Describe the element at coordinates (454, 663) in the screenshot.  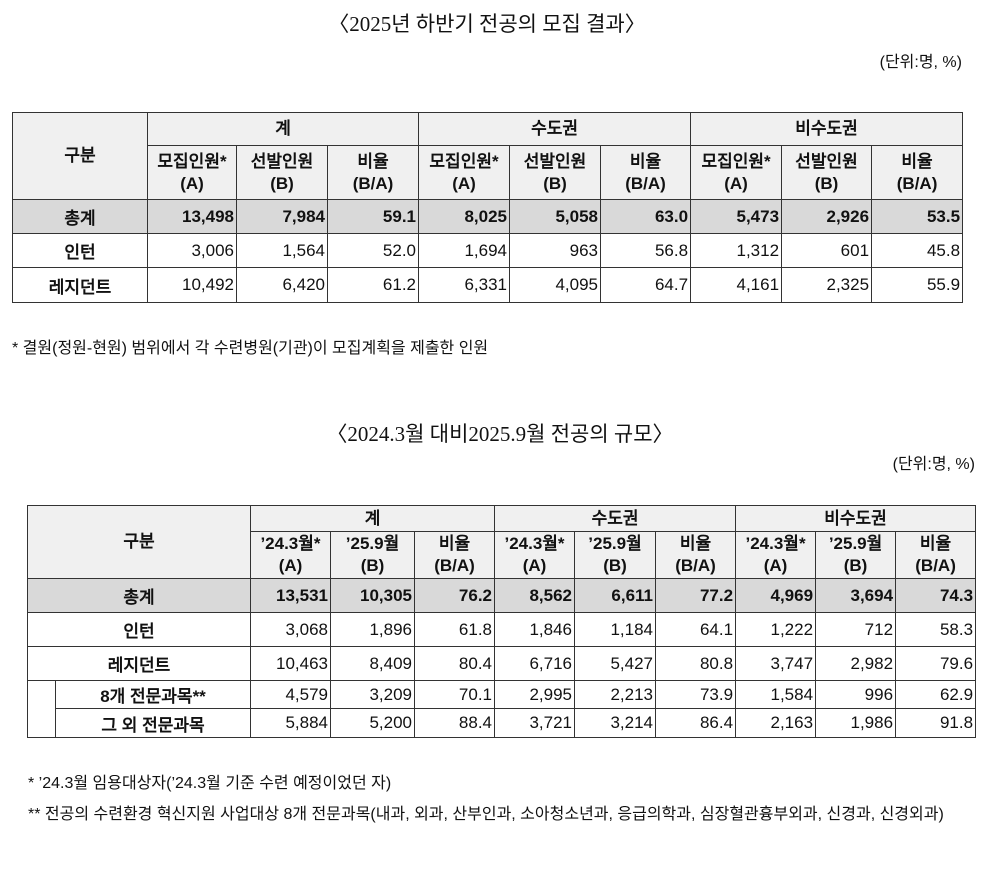
I see `data-cell: 80.4` at that location.